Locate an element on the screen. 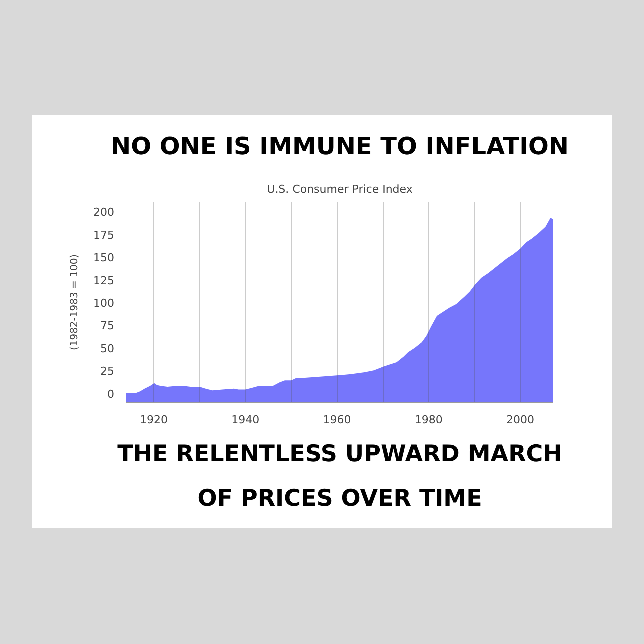 This screenshot has height=644, width=644. text: THE RELENTLESS UPWARD MARCH OF PRICES OVER TIME is located at coordinates (340, 477).